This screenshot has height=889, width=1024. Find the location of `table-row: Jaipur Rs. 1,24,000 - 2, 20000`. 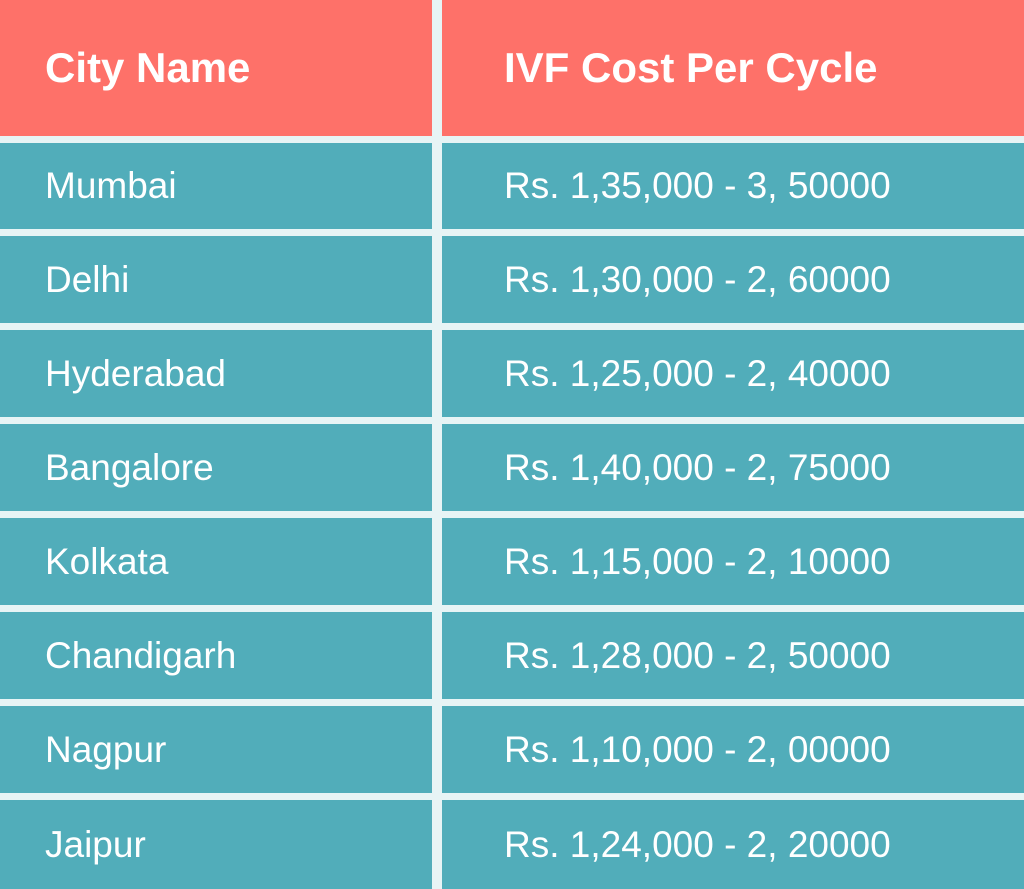

table-row: Jaipur Rs. 1,24,000 - 2, 20000 is located at coordinates (512, 844).